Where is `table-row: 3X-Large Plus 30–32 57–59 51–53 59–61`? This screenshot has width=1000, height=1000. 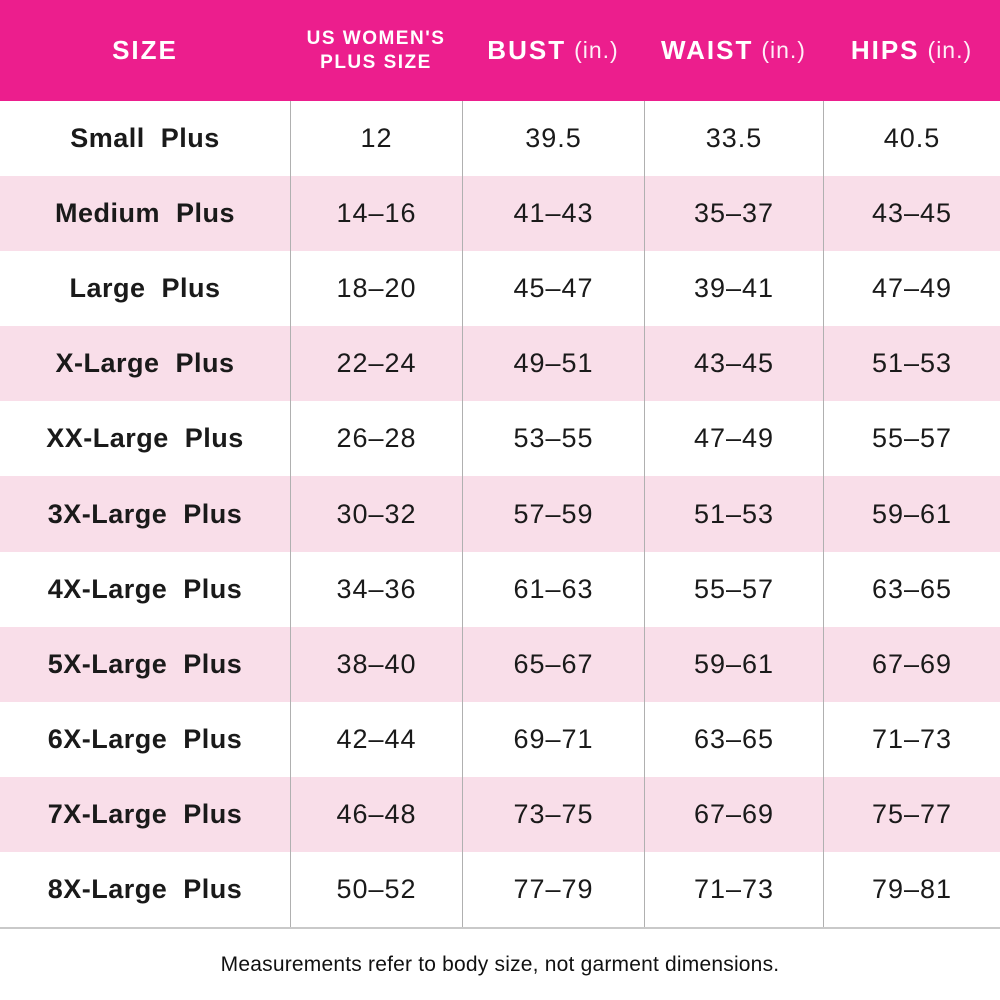 table-row: 3X-Large Plus 30–32 57–59 51–53 59–61 is located at coordinates (500, 514).